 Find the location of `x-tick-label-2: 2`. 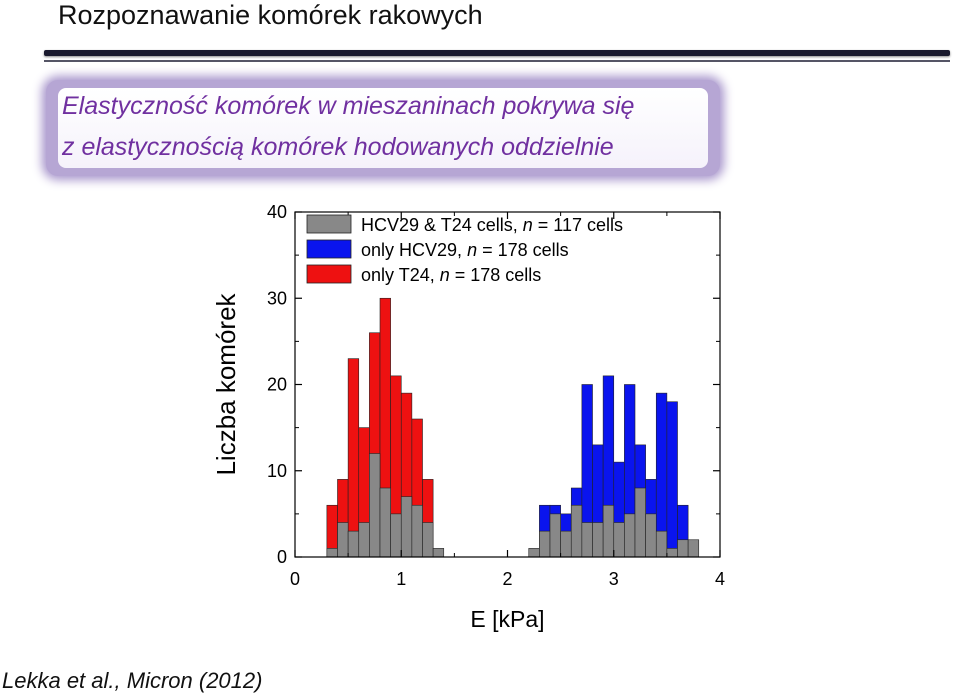

x-tick-label-2: 2 is located at coordinates (507, 579).